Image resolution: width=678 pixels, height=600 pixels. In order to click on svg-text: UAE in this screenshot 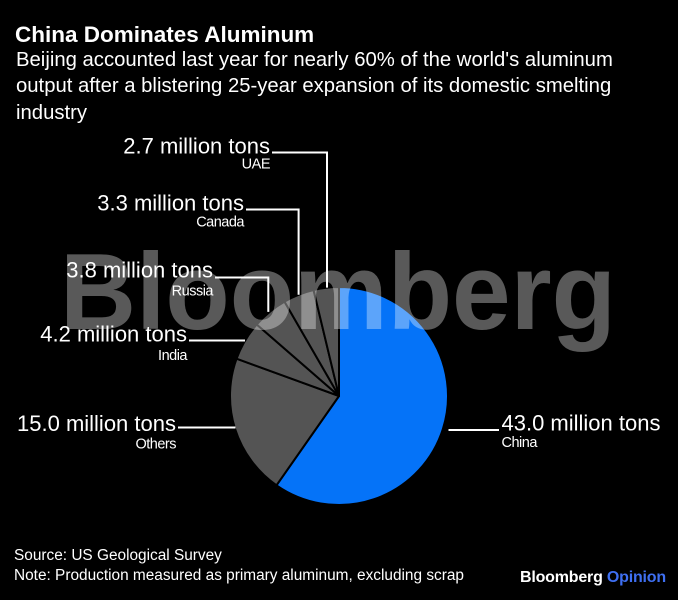, I will do `click(256, 165)`.